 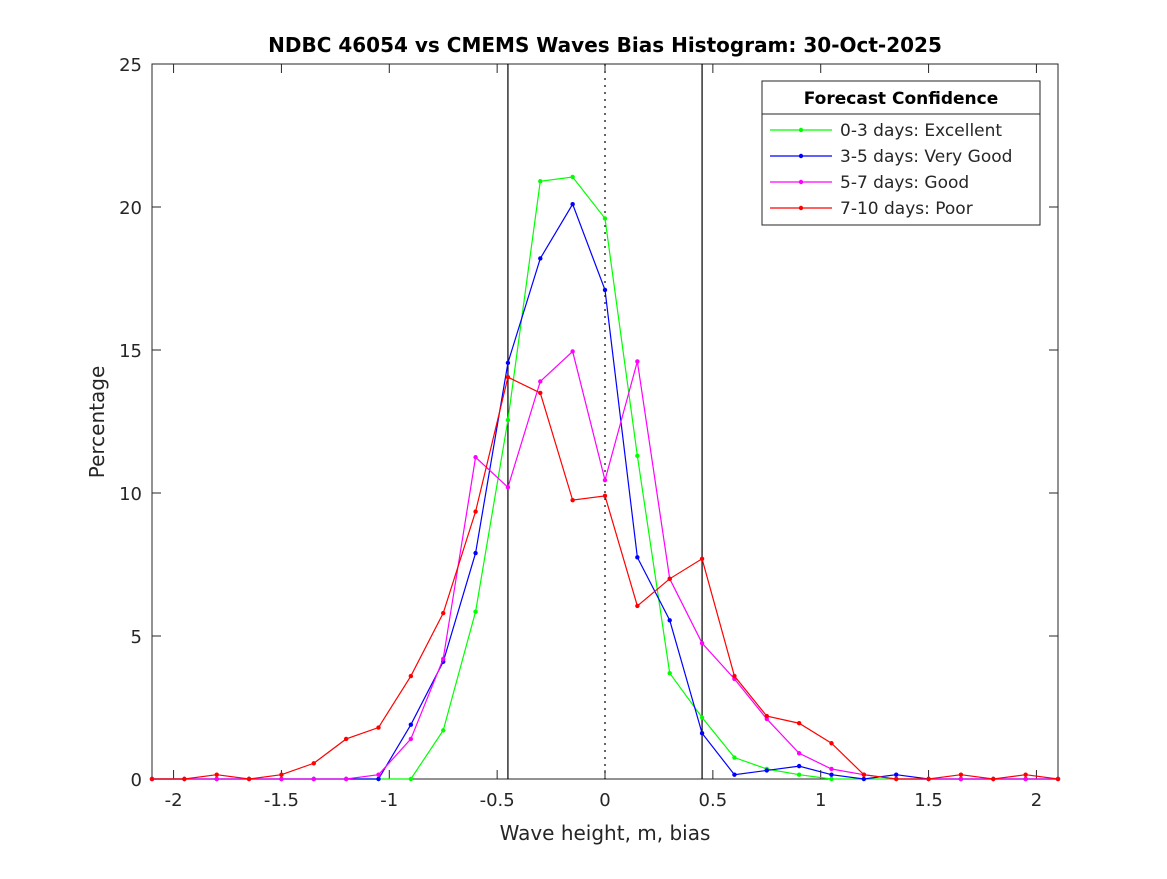 I want to click on x-tick-label: 0, so click(x=604, y=800).